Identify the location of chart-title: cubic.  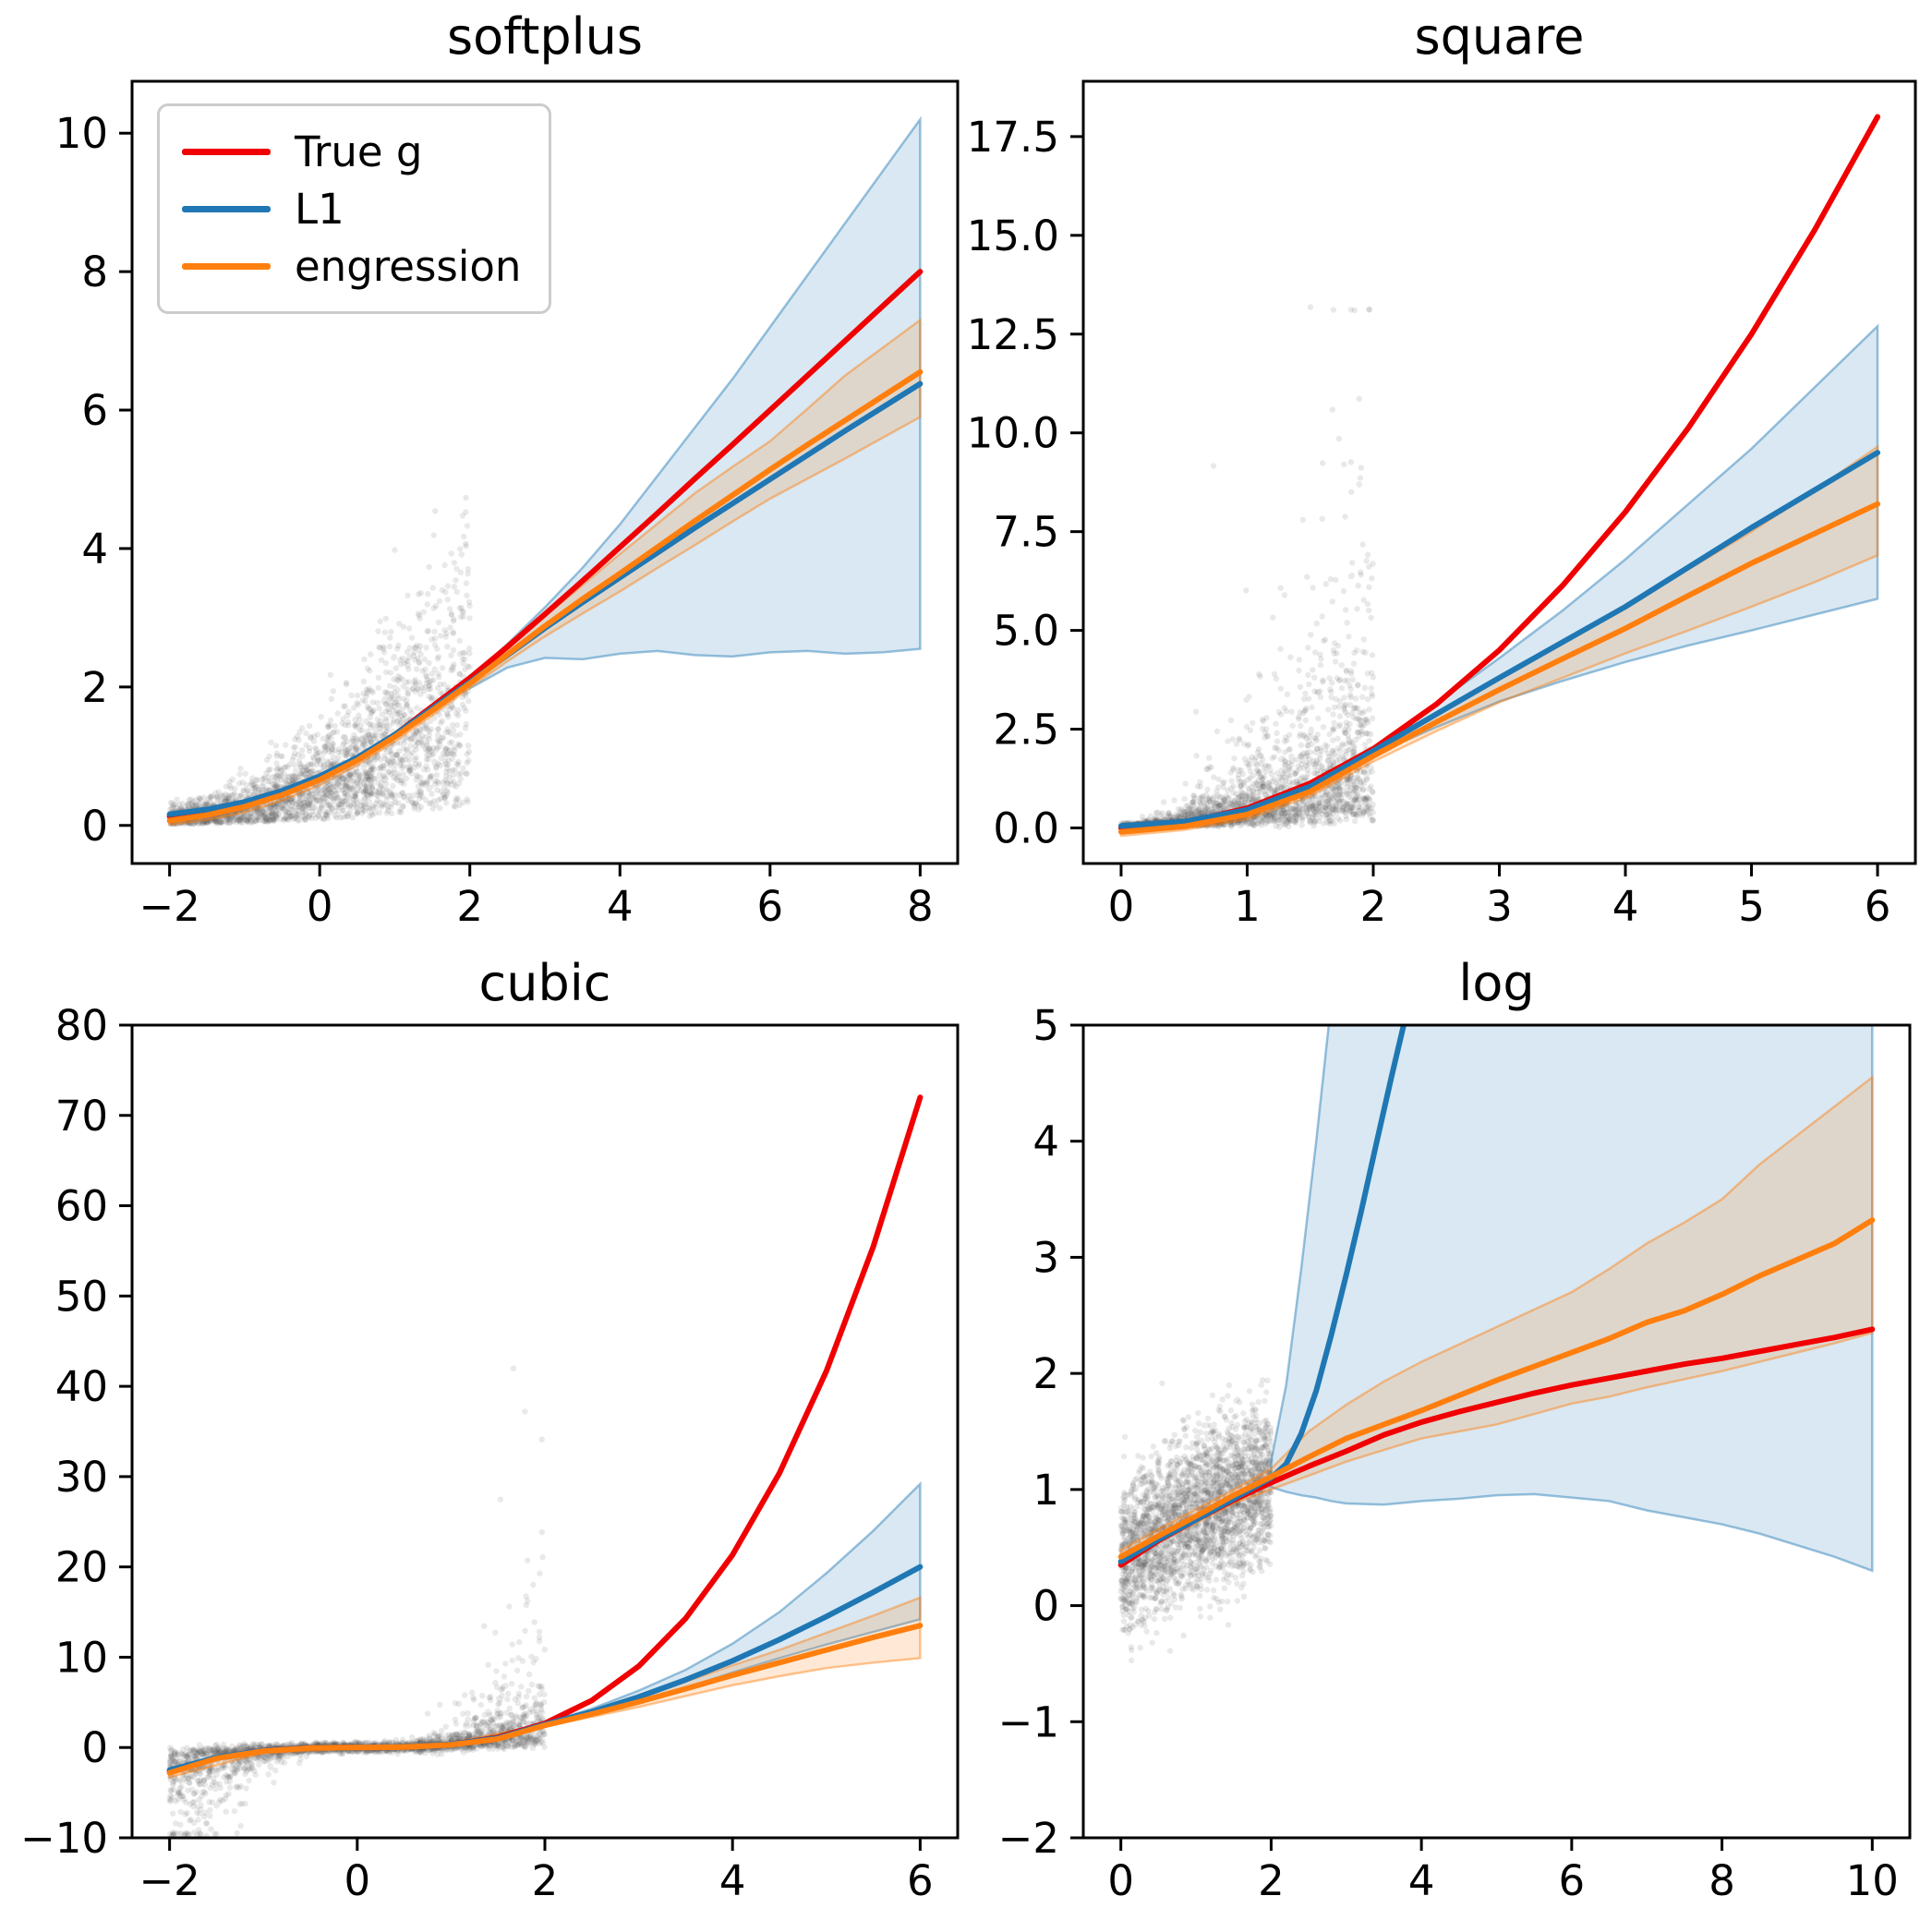
(545, 983).